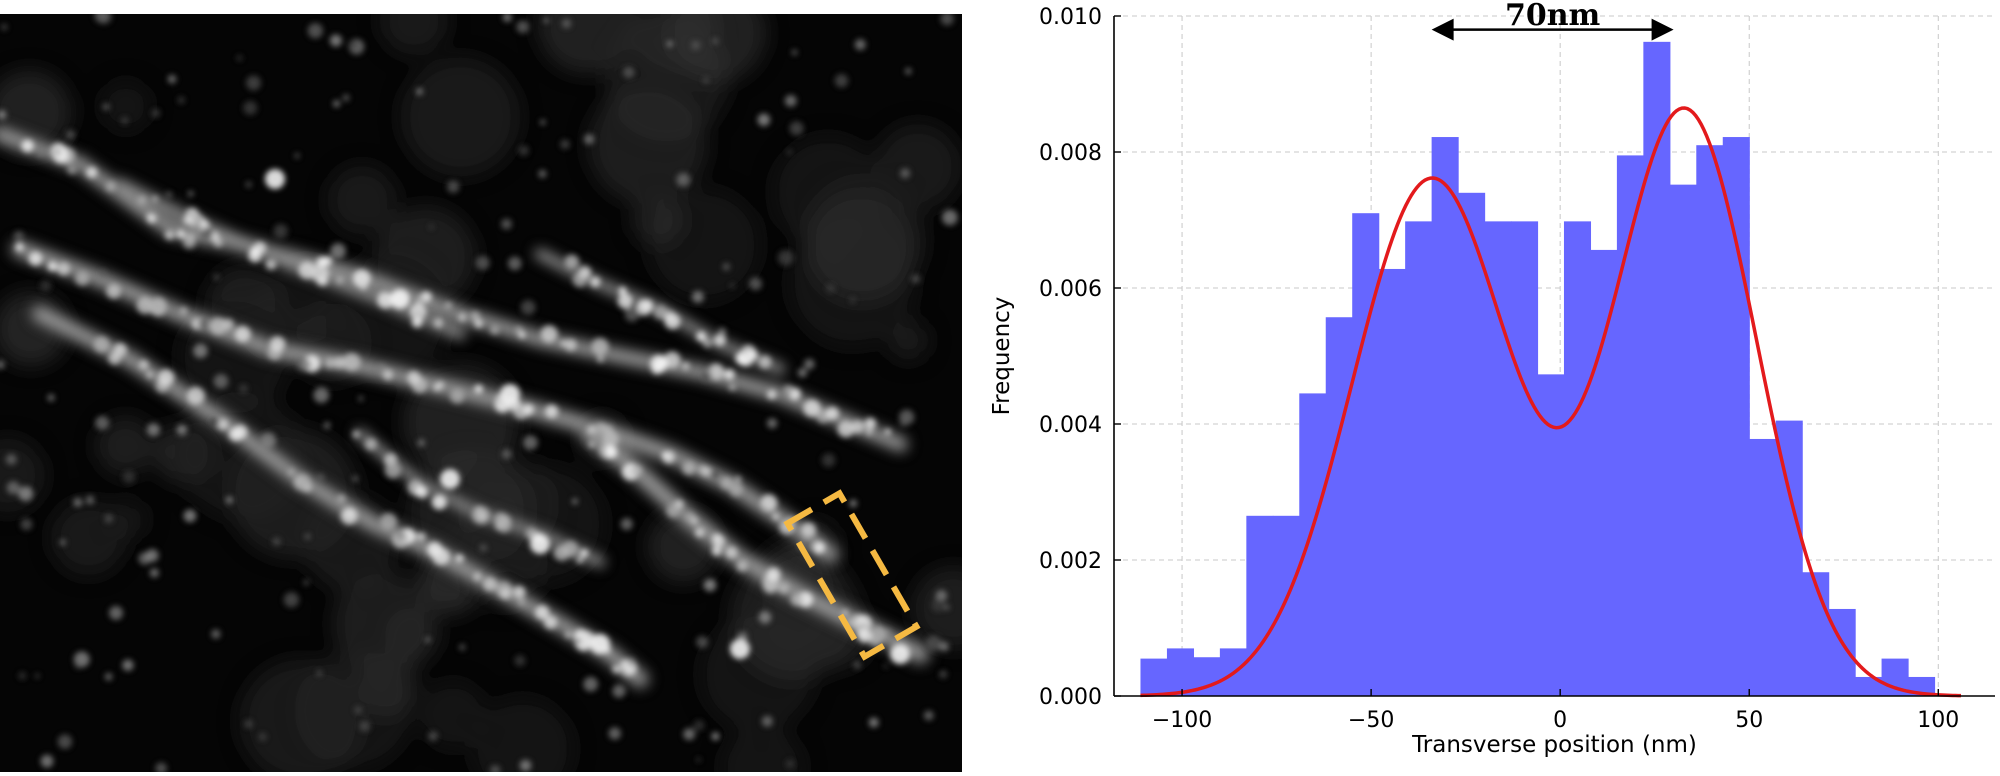 Image resolution: width=2000 pixels, height=776 pixels. Describe the element at coordinates (1070, 153) in the screenshot. I see `y-tick-label: 0.008` at that location.